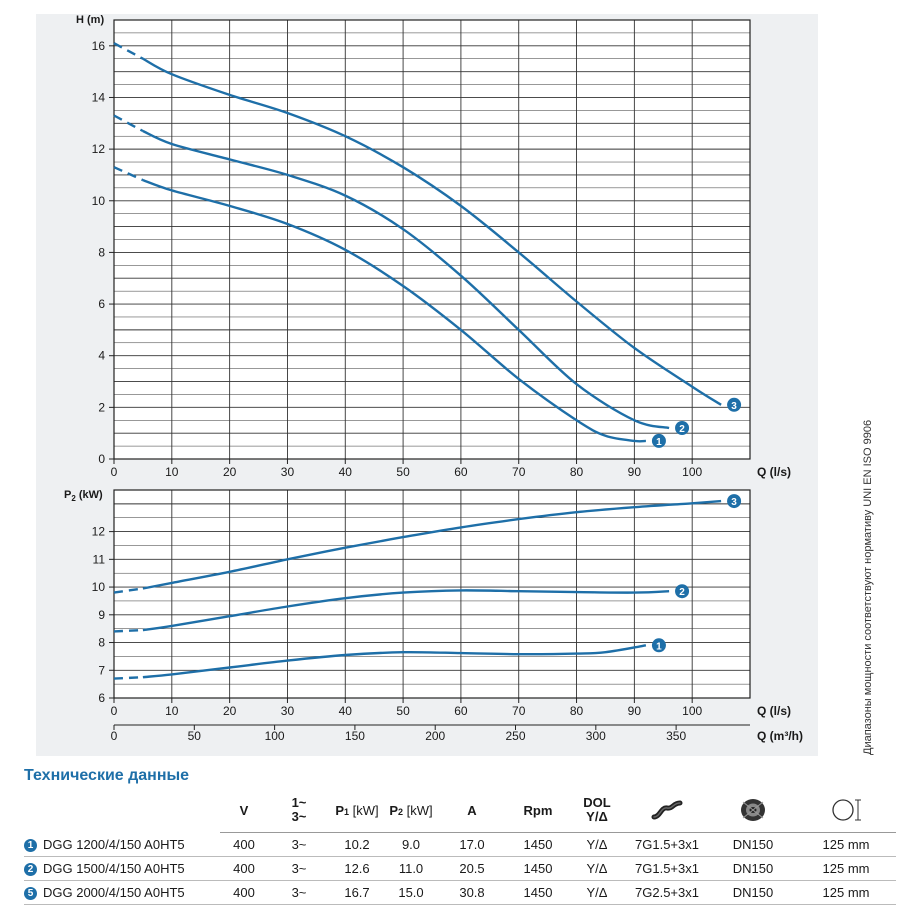 The height and width of the screenshot is (921, 904). What do you see at coordinates (519, 472) in the screenshot?
I see `x-tick-label: 70` at bounding box center [519, 472].